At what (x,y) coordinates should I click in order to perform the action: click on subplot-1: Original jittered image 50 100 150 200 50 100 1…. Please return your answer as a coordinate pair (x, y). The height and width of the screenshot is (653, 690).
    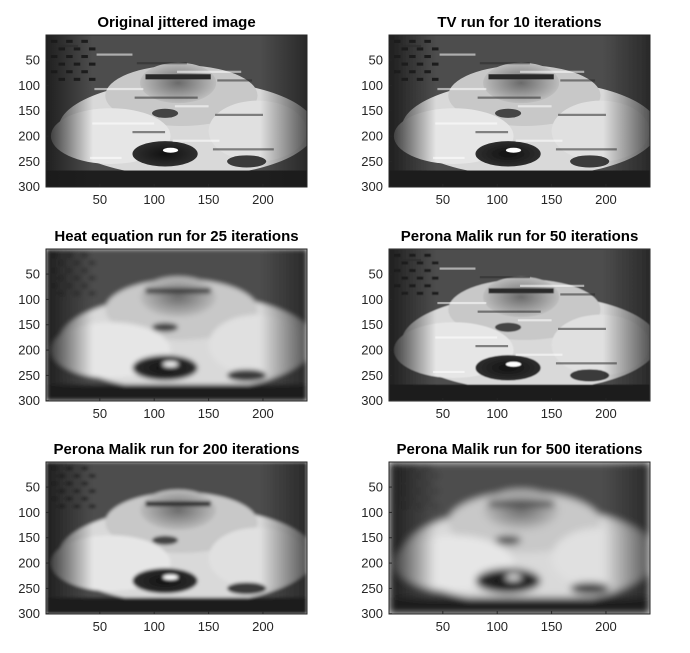
    Looking at the image, I should click on (163, 110).